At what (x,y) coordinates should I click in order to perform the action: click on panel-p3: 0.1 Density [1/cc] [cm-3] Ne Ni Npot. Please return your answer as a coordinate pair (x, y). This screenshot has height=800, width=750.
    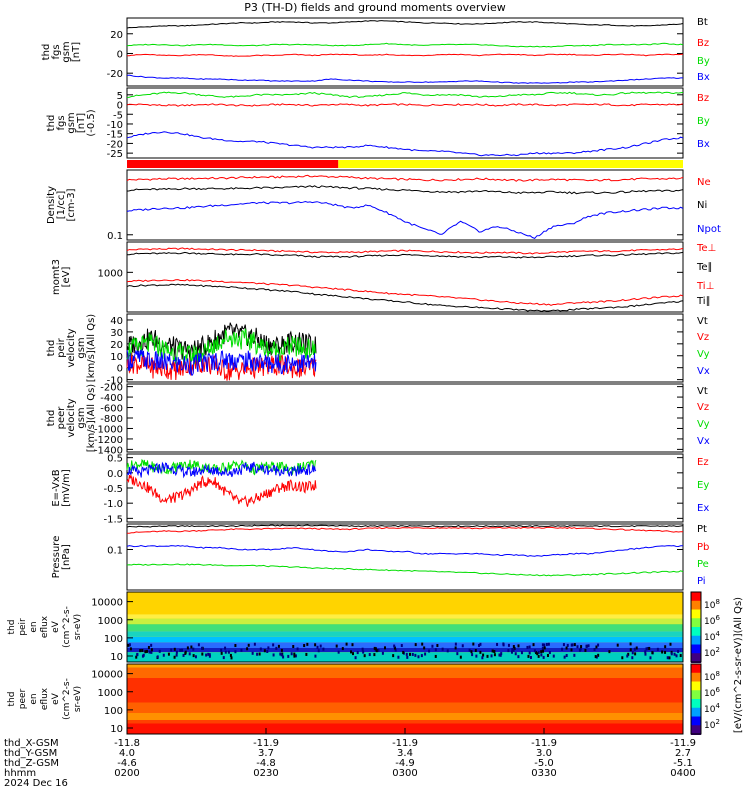
    Looking at the image, I should click on (383, 205).